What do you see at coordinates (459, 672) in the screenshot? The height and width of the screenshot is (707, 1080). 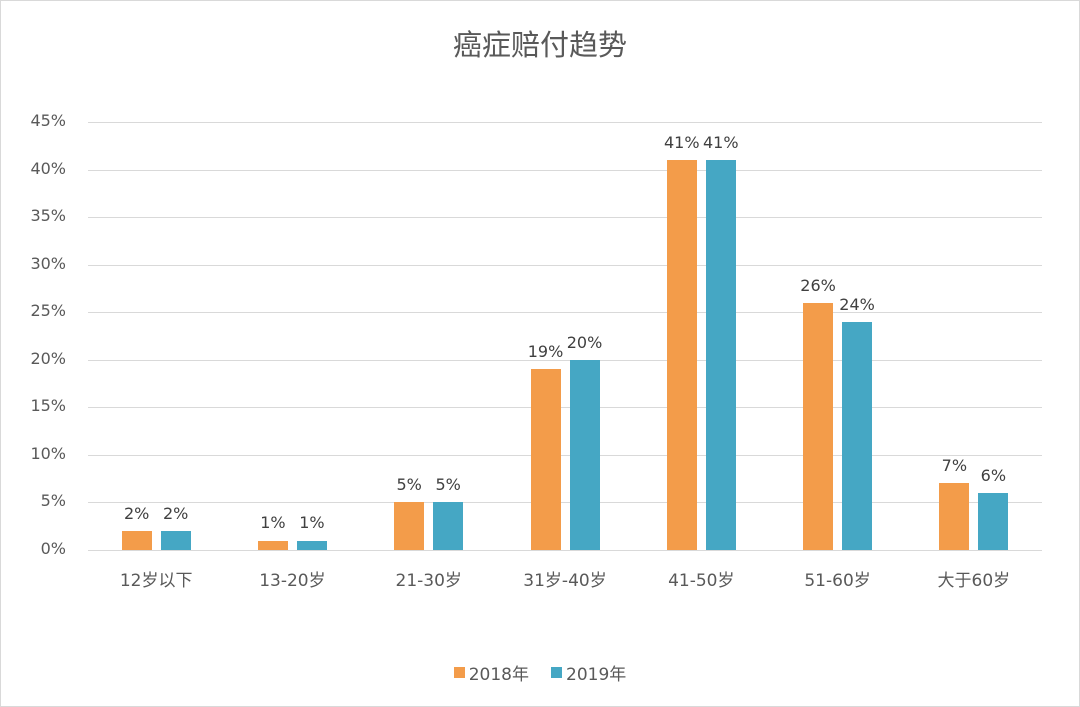 I see `legend-swatch-2018` at bounding box center [459, 672].